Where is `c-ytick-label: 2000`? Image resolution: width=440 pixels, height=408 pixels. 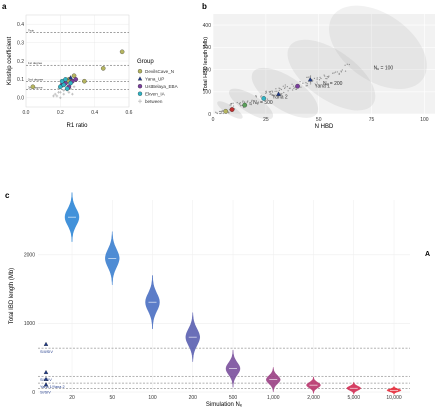 c-ytick-label: 2000 is located at coordinates (29, 256).